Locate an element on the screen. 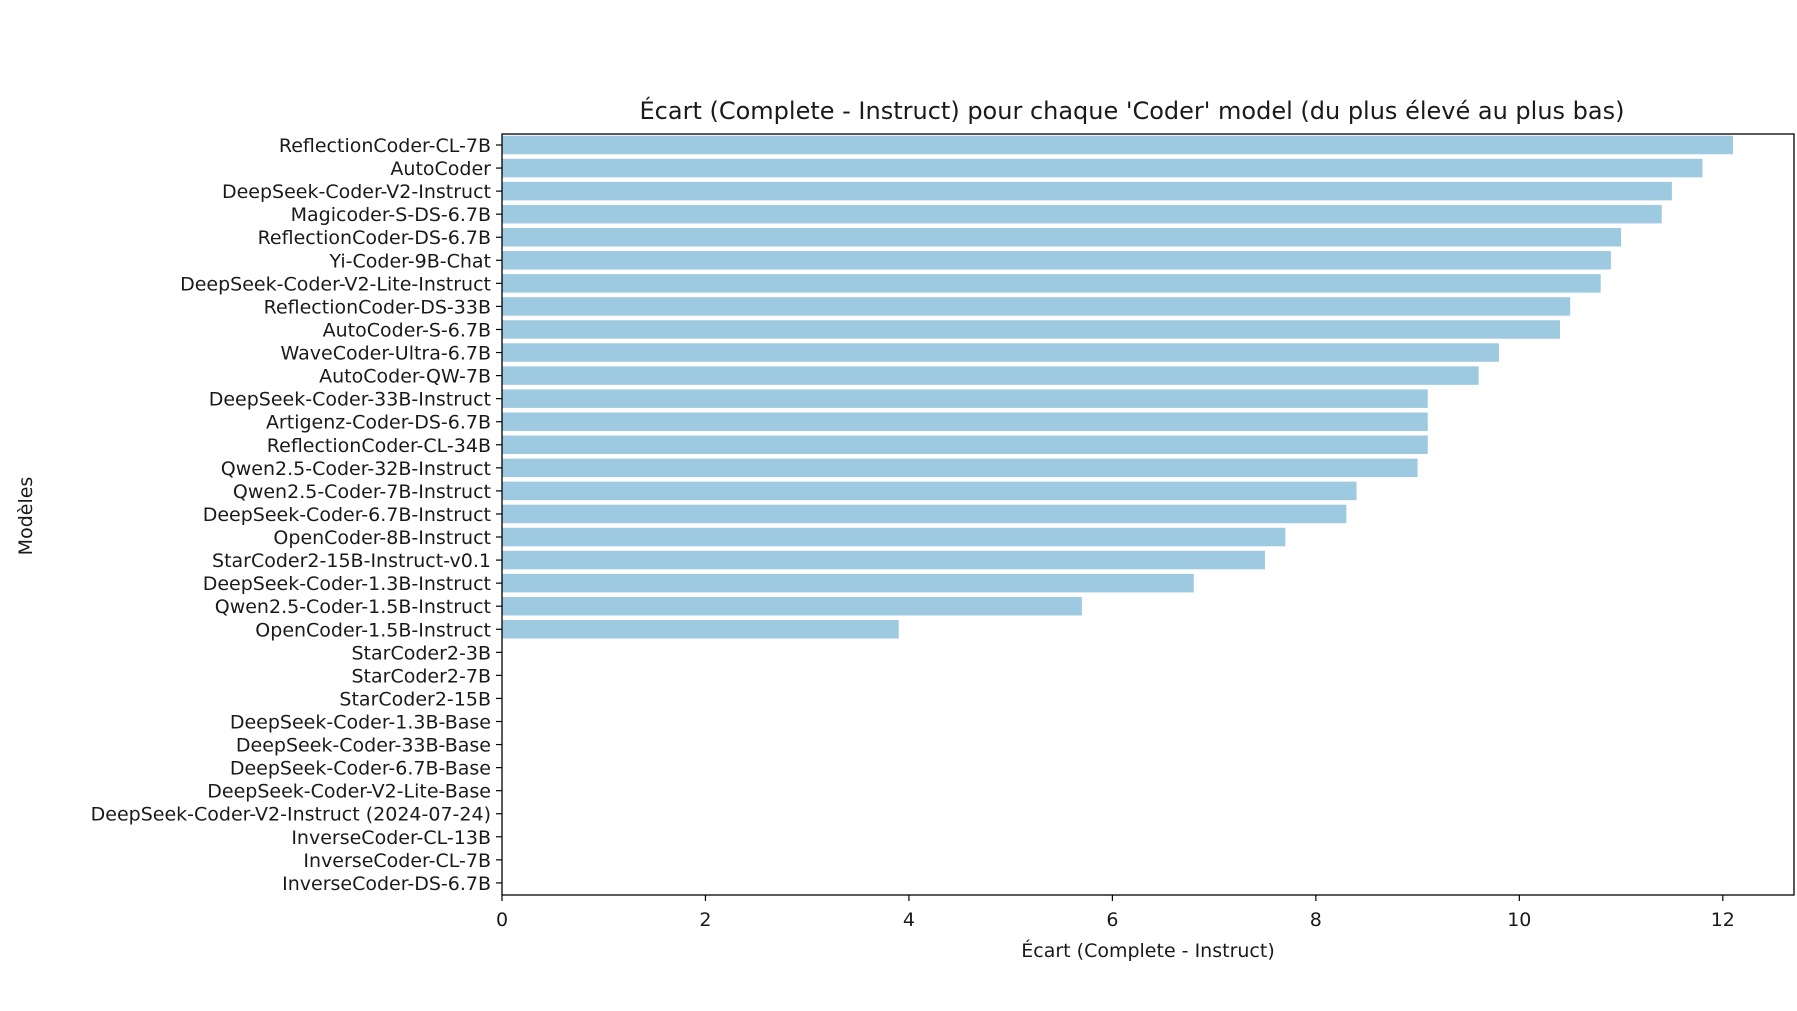 The width and height of the screenshot is (1797, 1011). y-tick-label: Qwen2.5-Coder-7B-Instruct is located at coordinates (362, 492).